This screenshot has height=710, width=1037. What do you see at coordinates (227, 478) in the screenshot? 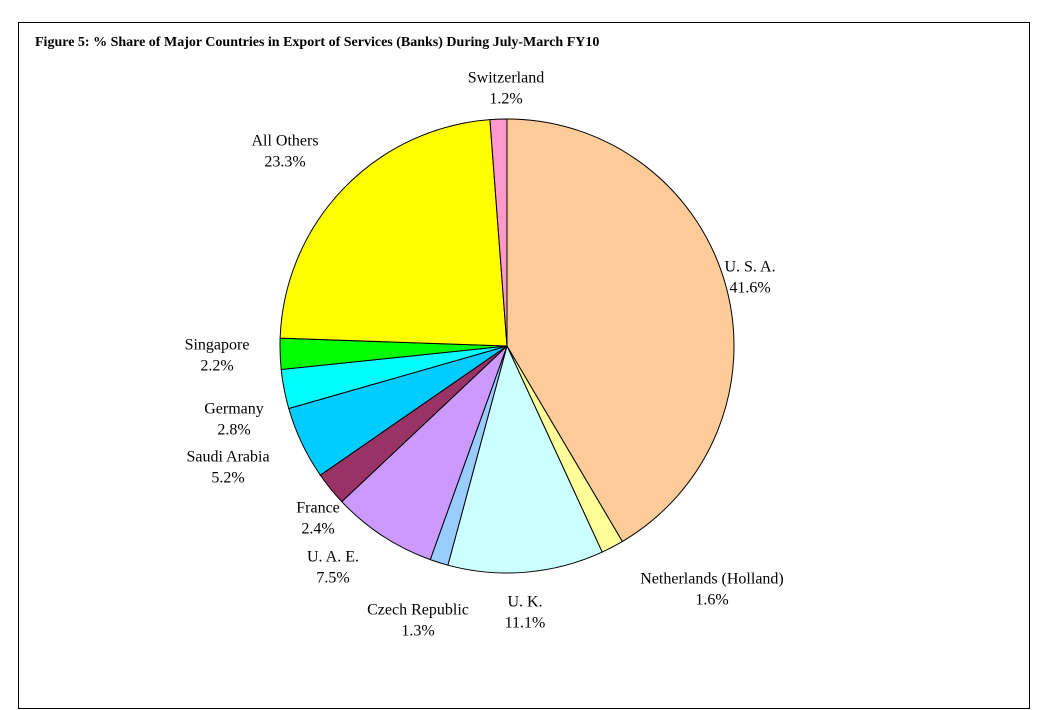
I see `slice-value-label: 5.2%` at bounding box center [227, 478].